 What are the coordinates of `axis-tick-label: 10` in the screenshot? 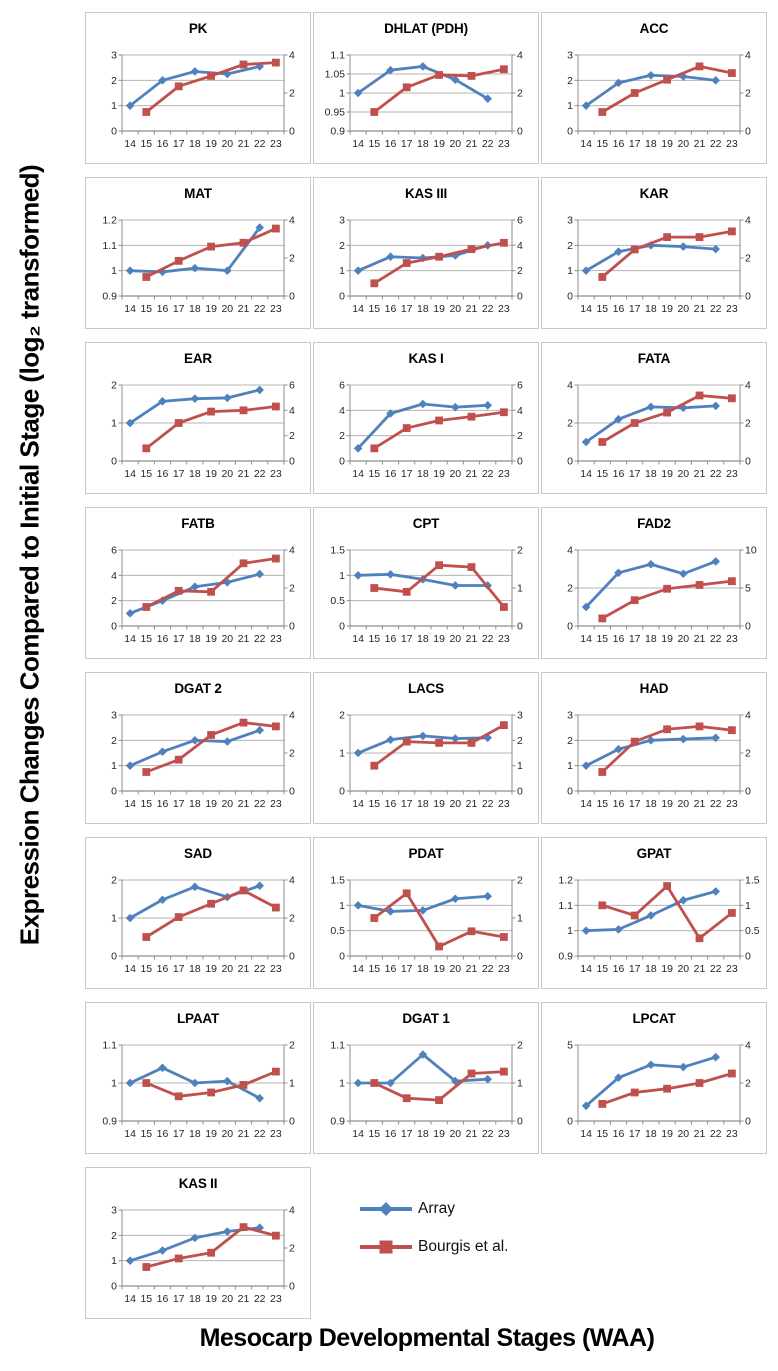 It's located at (751, 551).